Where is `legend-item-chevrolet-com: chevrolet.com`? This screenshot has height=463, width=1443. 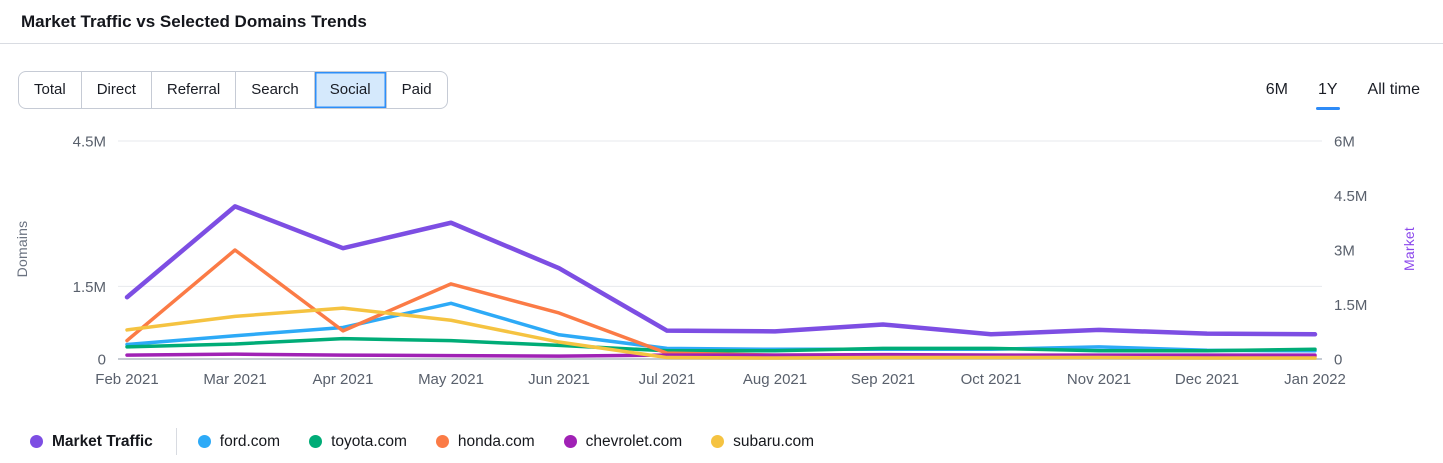 legend-item-chevrolet-com: chevrolet.com is located at coordinates (623, 441).